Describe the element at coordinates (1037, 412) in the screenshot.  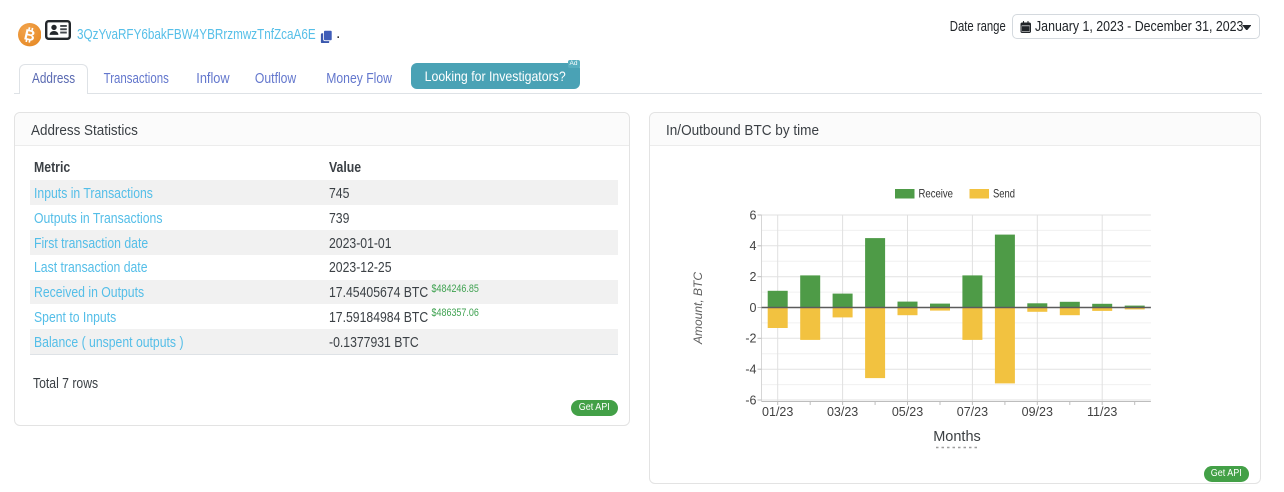
I see `svg-text: 09/23` at that location.